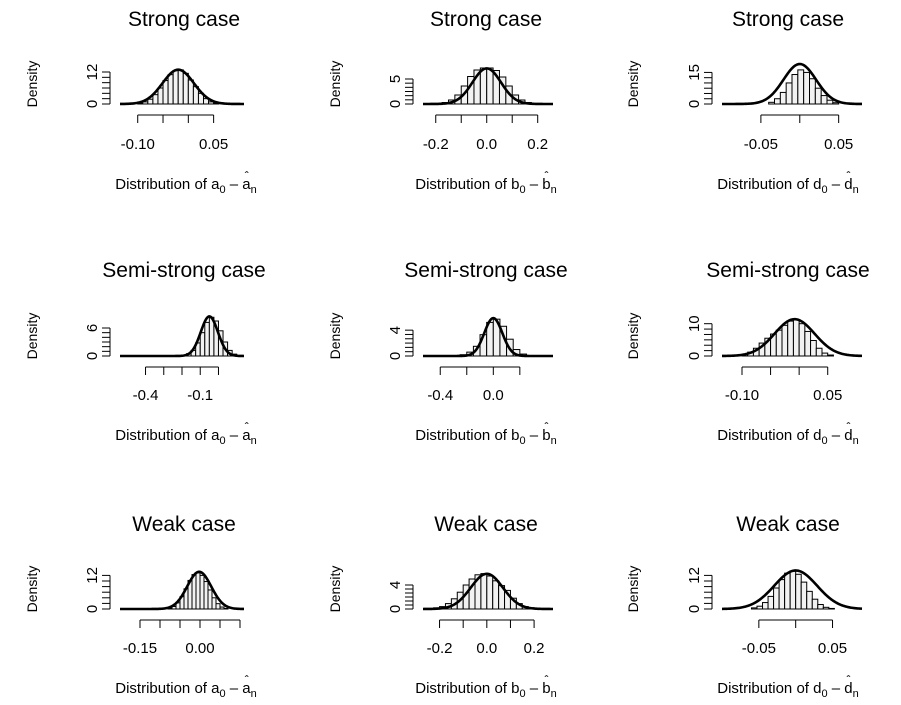 Image resolution: width=901 pixels, height=705 pixels. I want to click on x-axis: -0.4 -0.1, so click(176, 385).